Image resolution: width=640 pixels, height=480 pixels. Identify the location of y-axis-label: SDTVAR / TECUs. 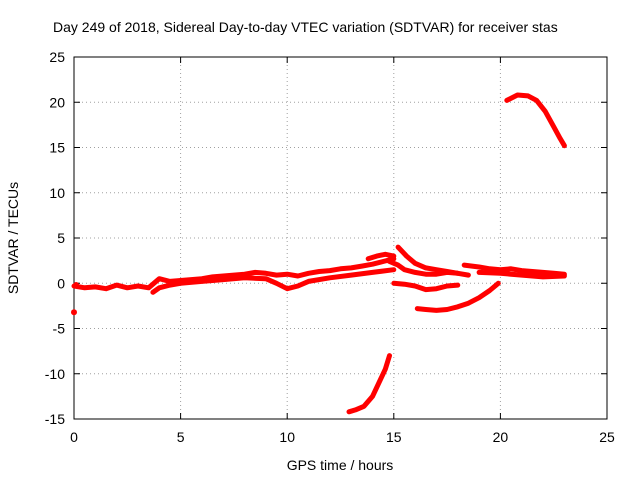
(13, 238).